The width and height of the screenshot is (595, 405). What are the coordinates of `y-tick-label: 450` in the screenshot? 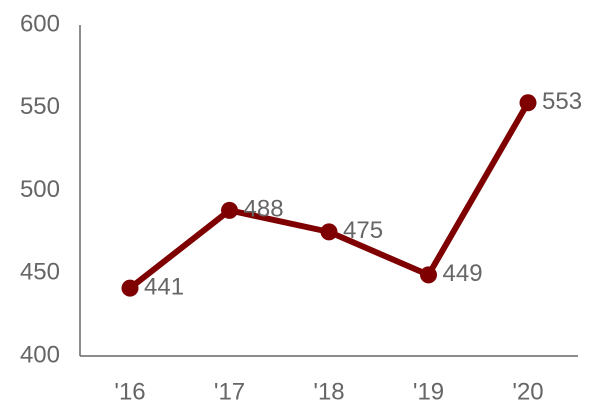 It's located at (40, 272).